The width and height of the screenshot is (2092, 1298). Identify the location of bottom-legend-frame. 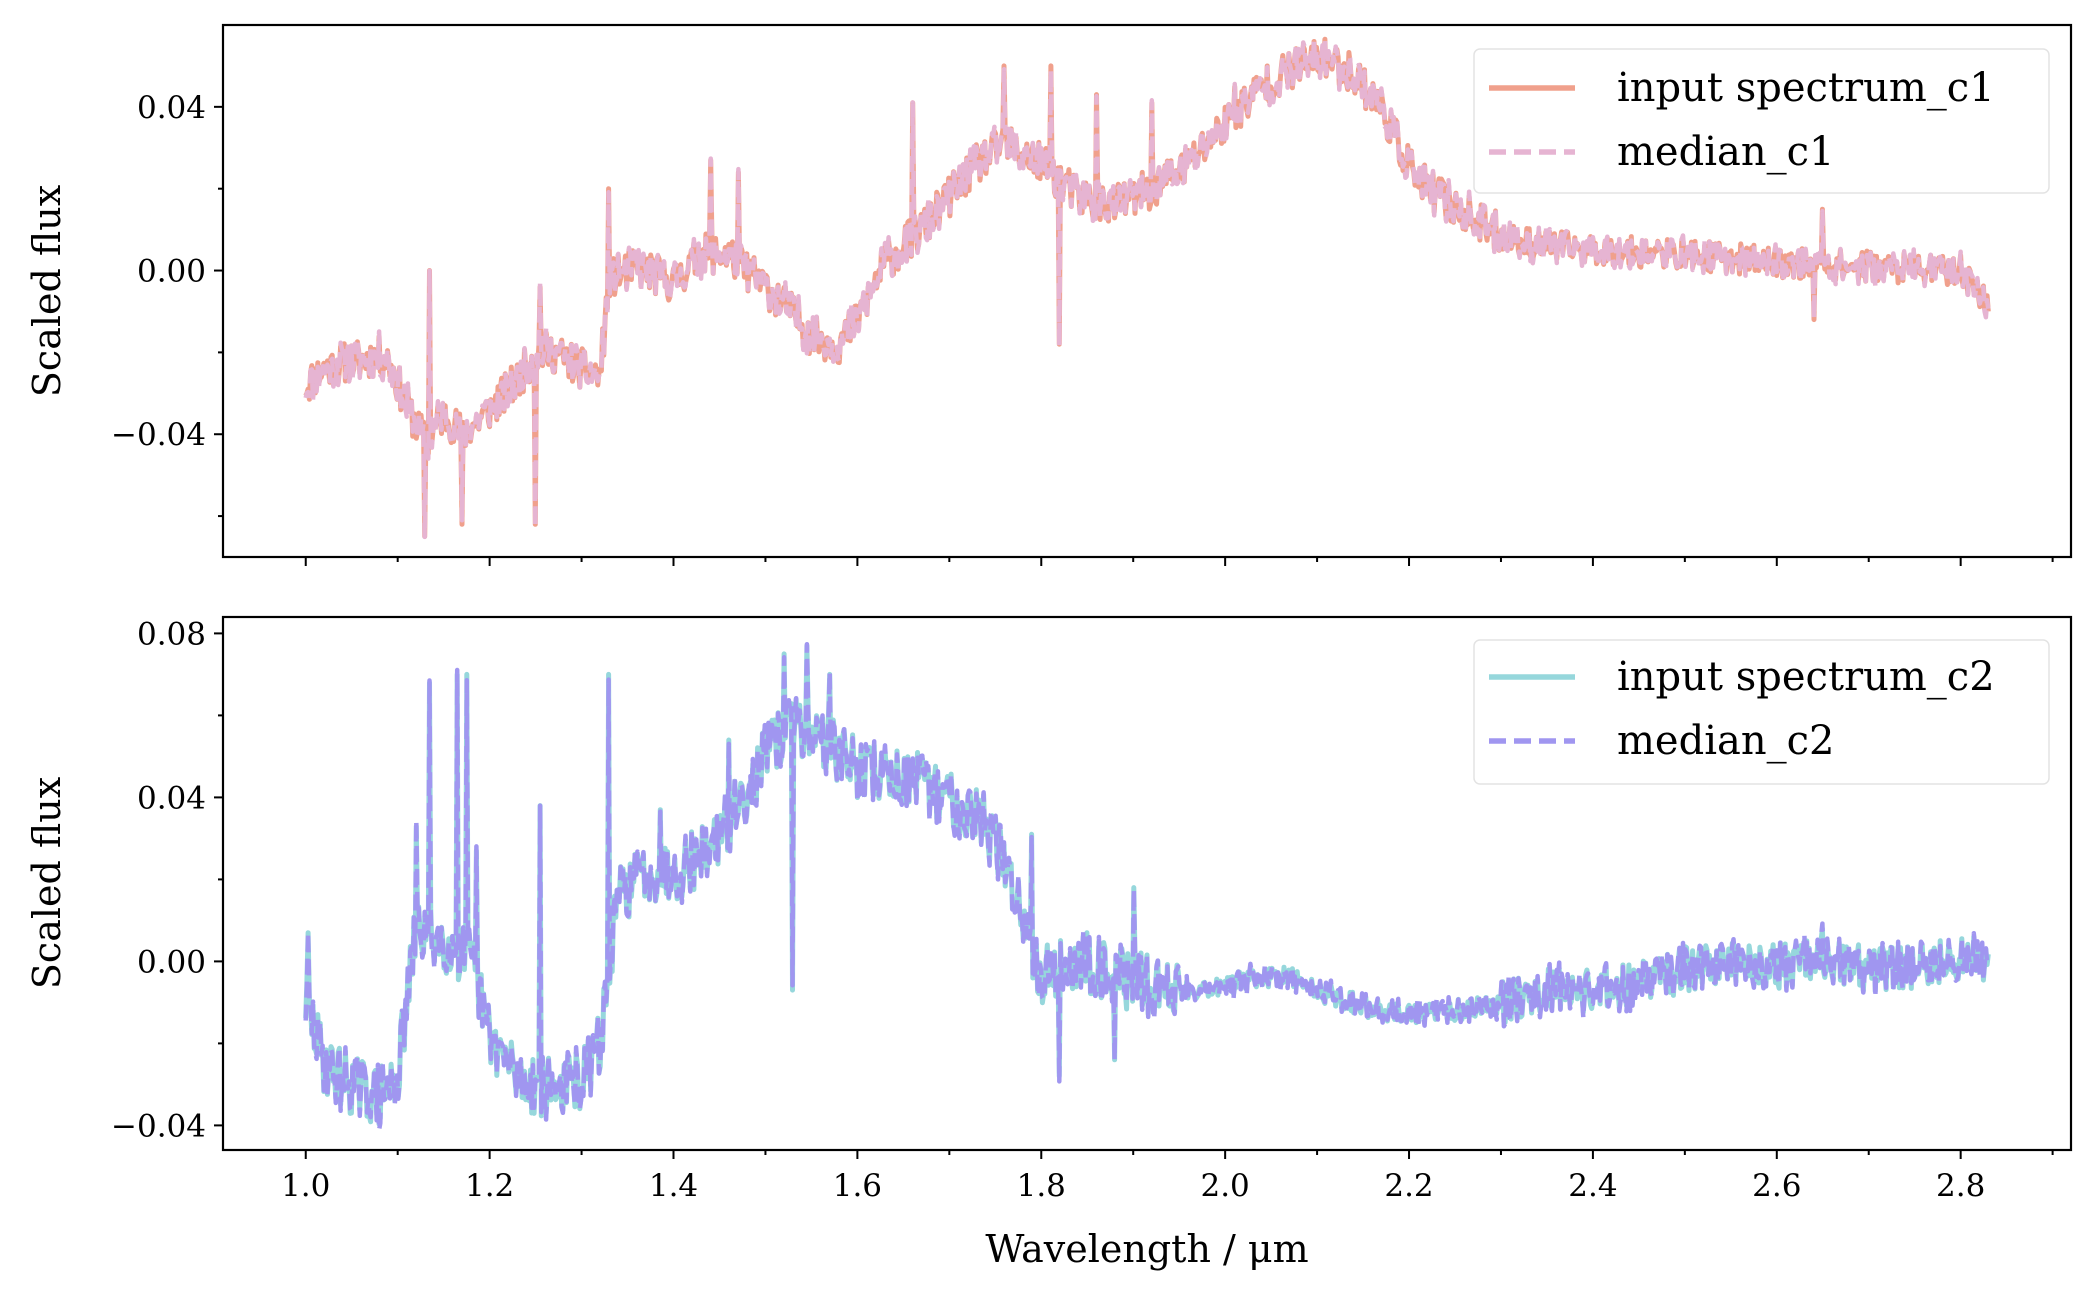
(1761, 712).